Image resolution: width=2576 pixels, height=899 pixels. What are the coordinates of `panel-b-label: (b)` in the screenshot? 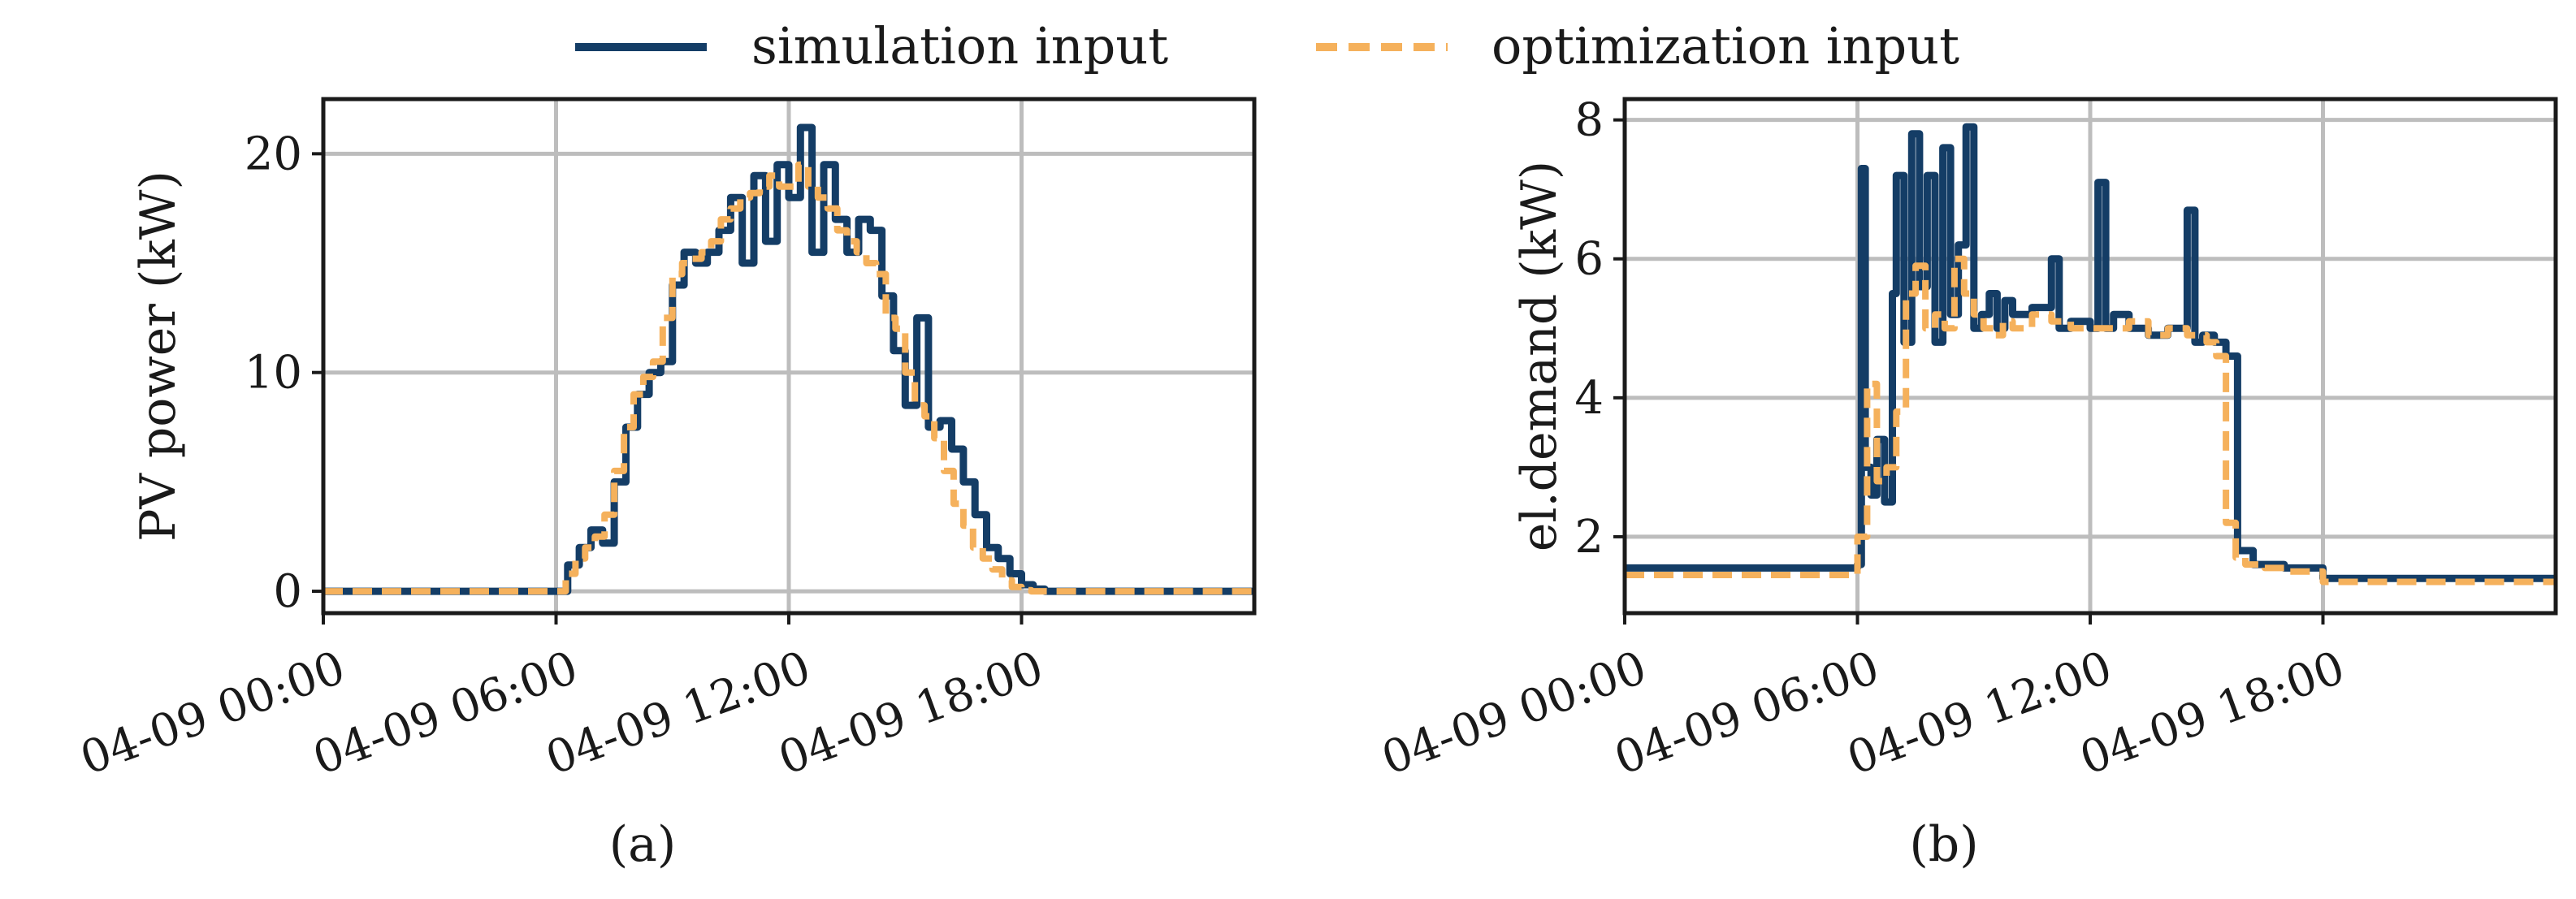 It's located at (1943, 845).